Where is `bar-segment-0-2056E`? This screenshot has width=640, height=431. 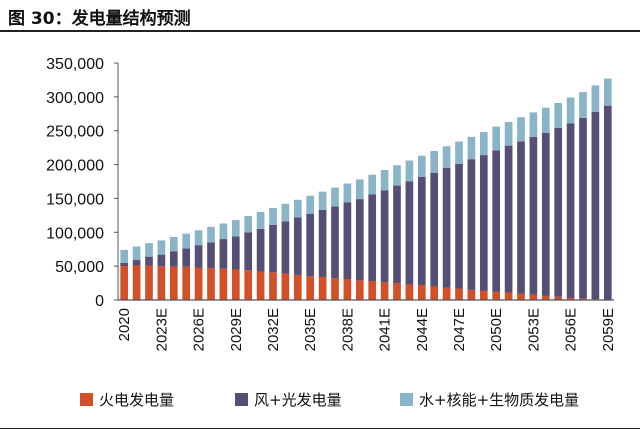
bar-segment-0-2056E is located at coordinates (570, 298).